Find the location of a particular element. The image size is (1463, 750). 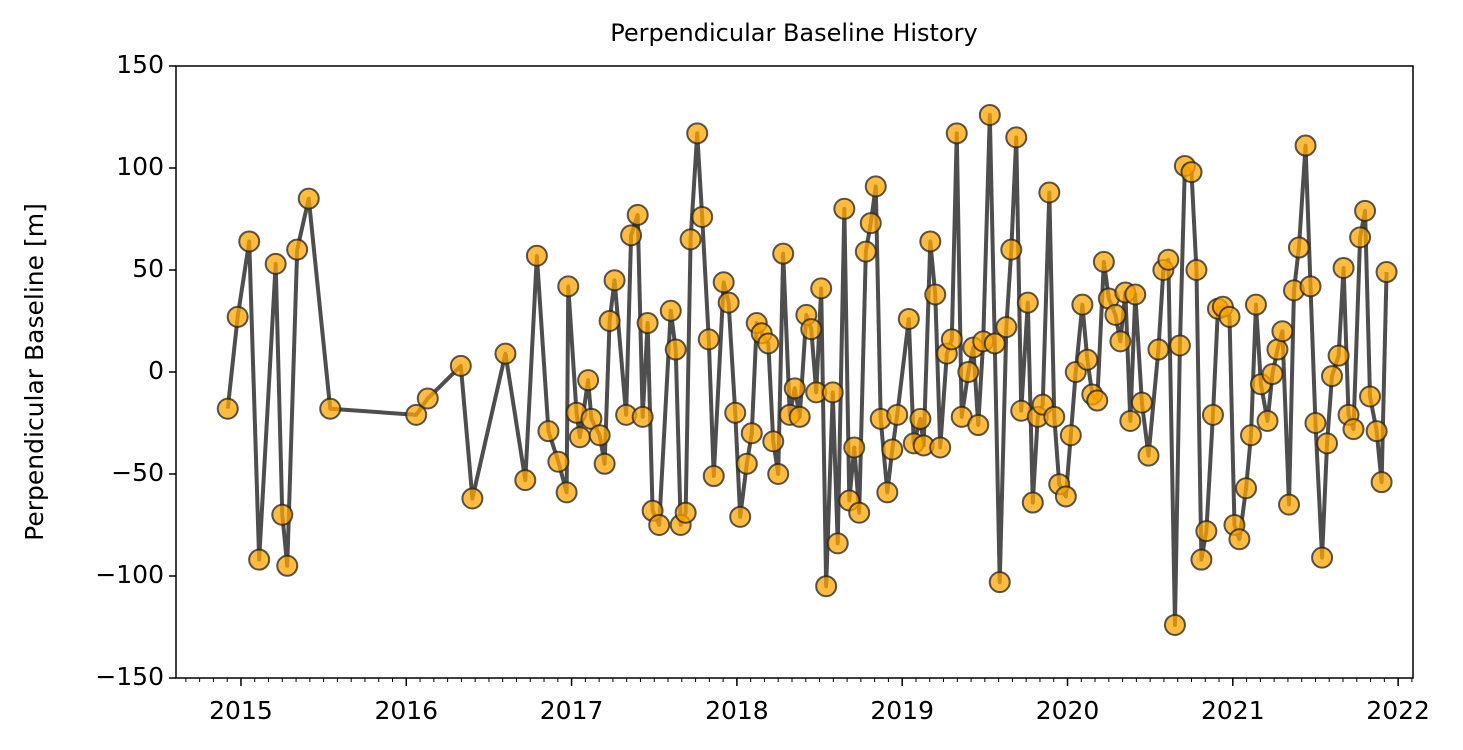

chart-title: Perpendicular Baseline History is located at coordinates (793, 33).